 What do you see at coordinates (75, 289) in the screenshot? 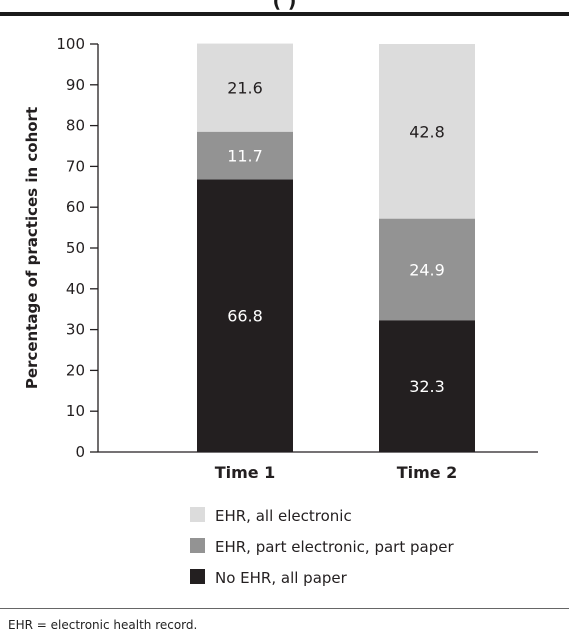
I see `y-tick-label-40: 40` at bounding box center [75, 289].